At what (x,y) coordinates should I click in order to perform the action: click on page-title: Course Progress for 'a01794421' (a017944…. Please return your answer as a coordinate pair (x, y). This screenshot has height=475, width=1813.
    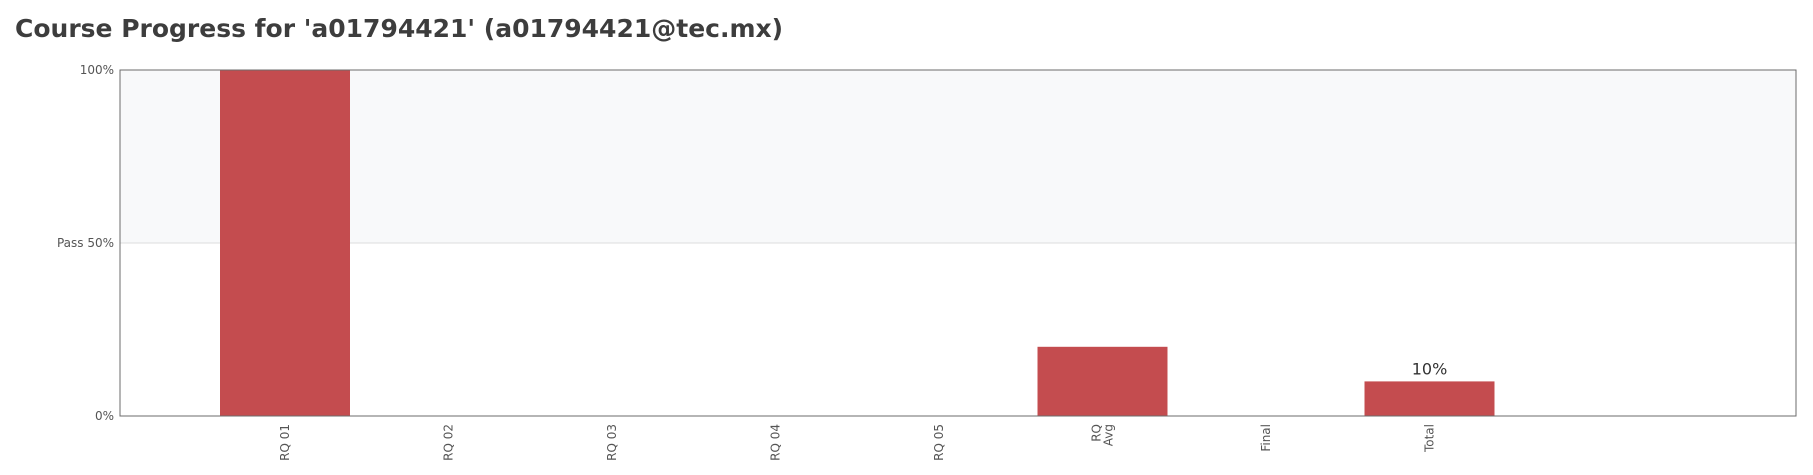
    Looking at the image, I should click on (399, 28).